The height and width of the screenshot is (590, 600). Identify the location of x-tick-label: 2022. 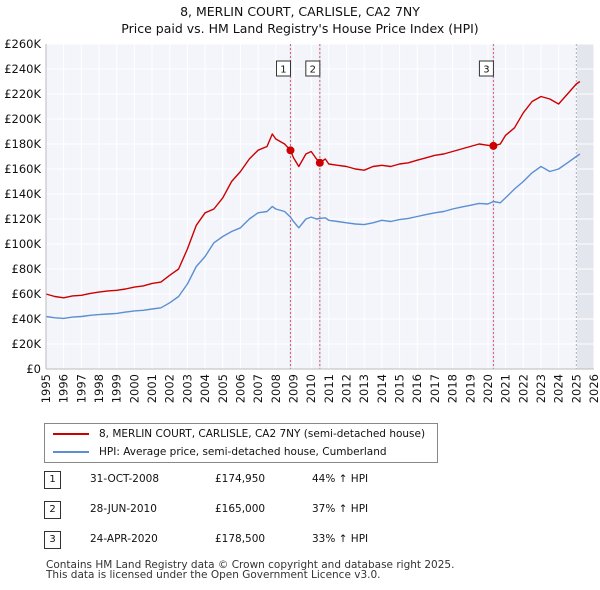
(523, 388).